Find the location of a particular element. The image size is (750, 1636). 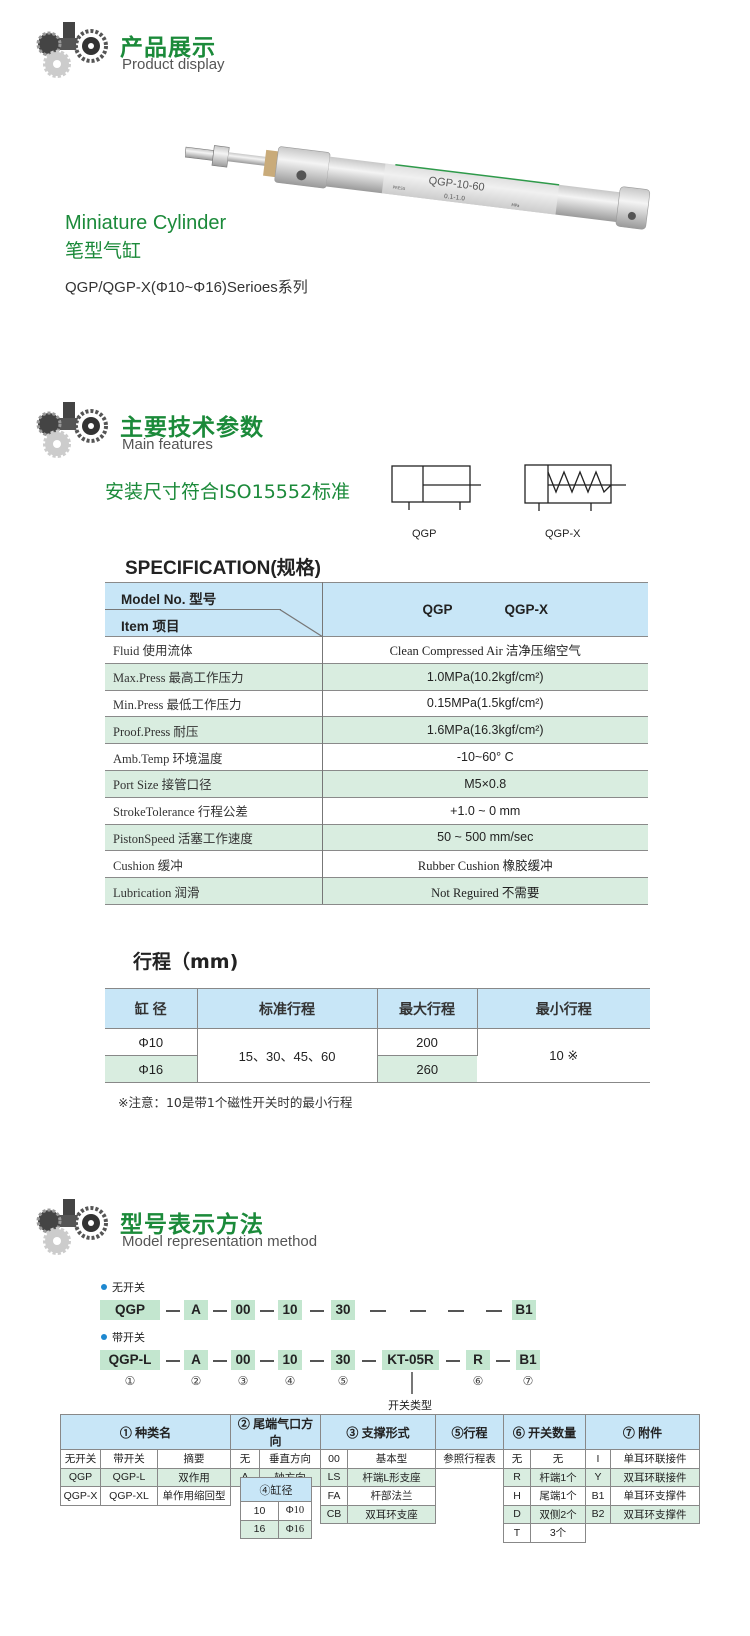

cylinder-product-image: QGP-10-60 PRESS 0.1-1.0 MPa is located at coordinates (418, 187).